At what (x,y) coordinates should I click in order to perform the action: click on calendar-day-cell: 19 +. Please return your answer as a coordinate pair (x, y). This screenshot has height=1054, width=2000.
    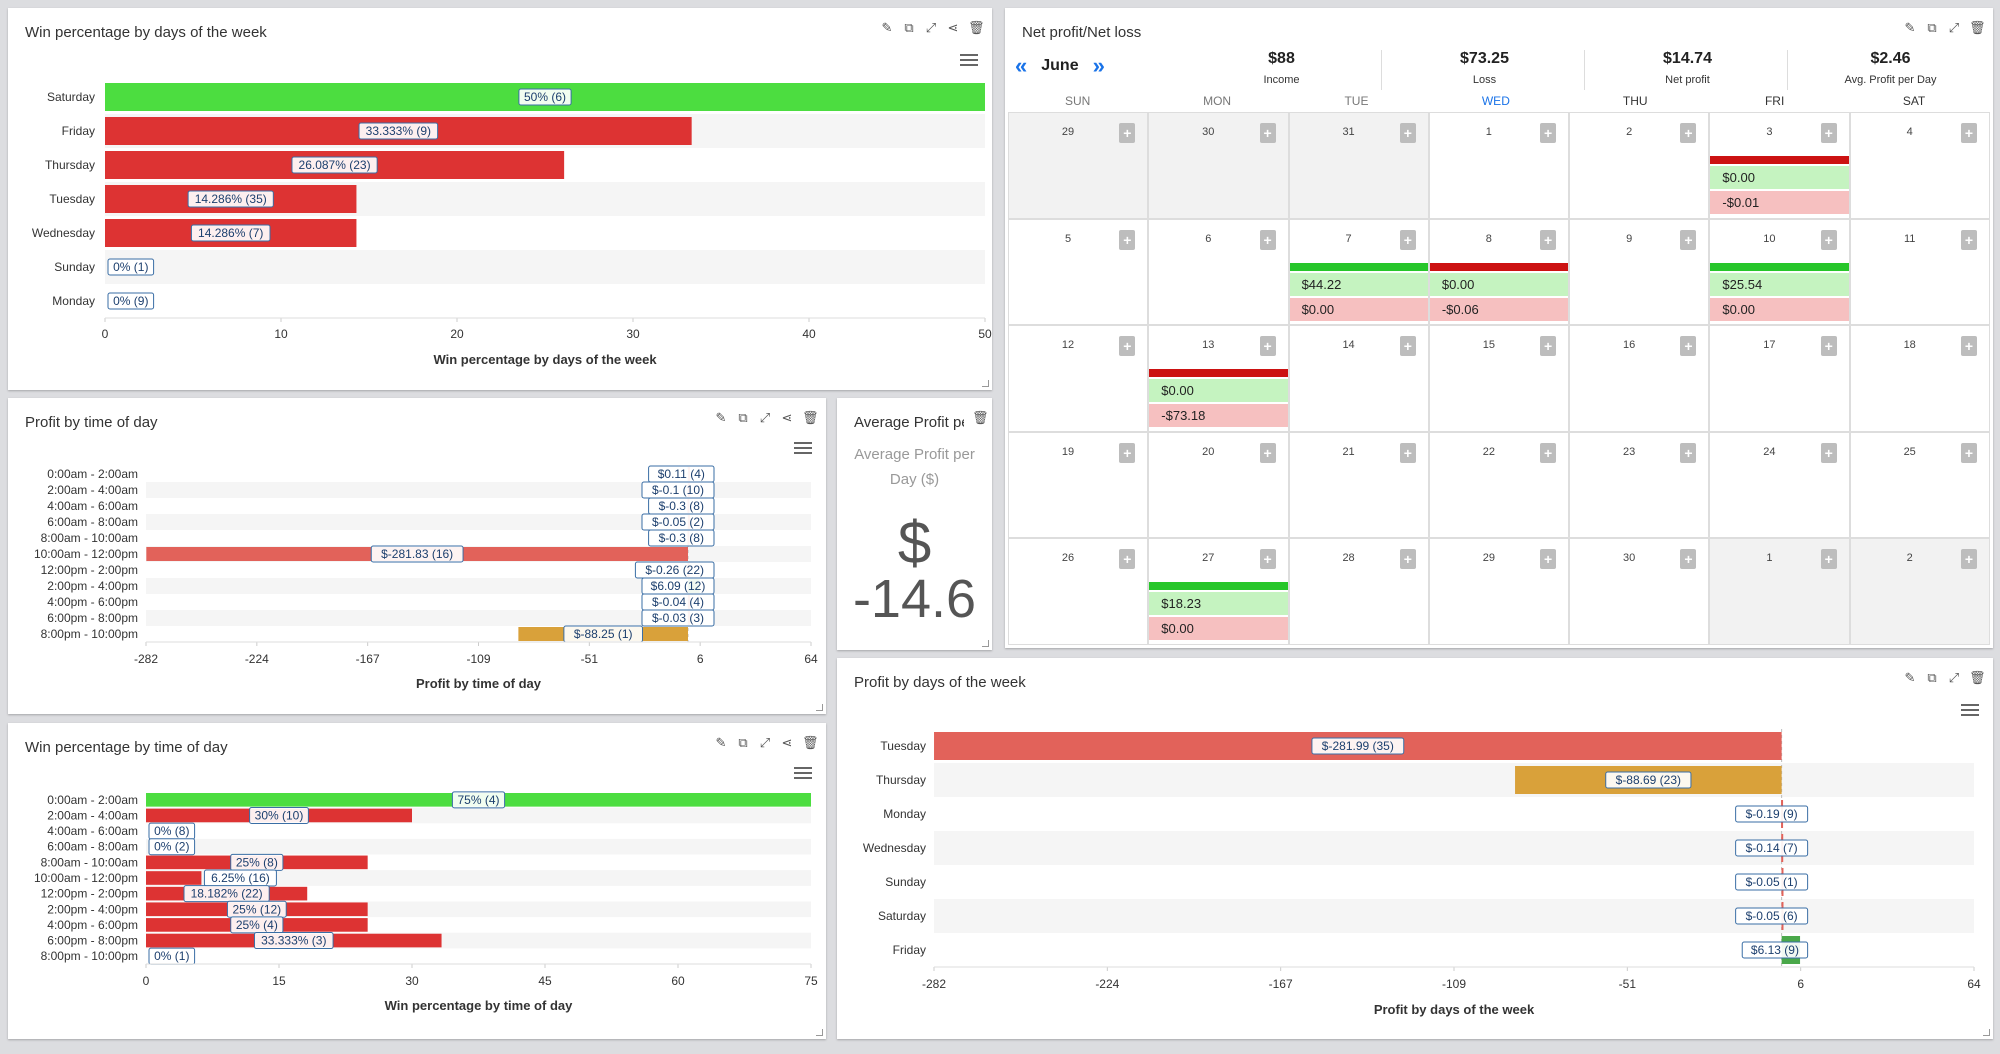
    Looking at the image, I should click on (1078, 484).